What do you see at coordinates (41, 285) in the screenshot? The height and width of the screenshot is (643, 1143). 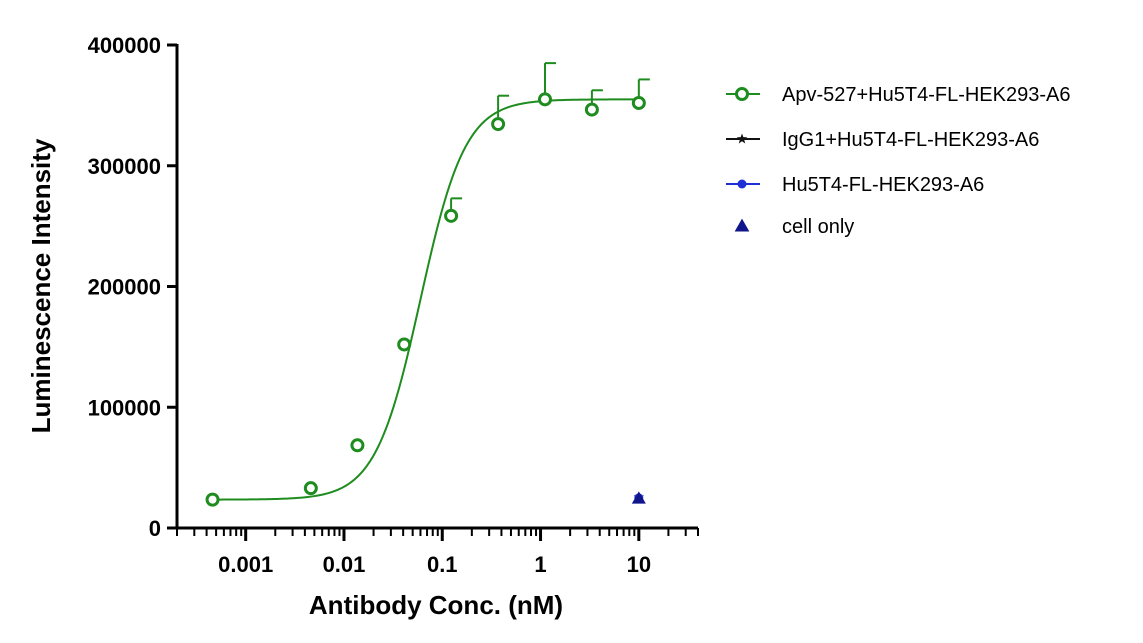 I see `y-axis-title: Luminescence Intensity` at bounding box center [41, 285].